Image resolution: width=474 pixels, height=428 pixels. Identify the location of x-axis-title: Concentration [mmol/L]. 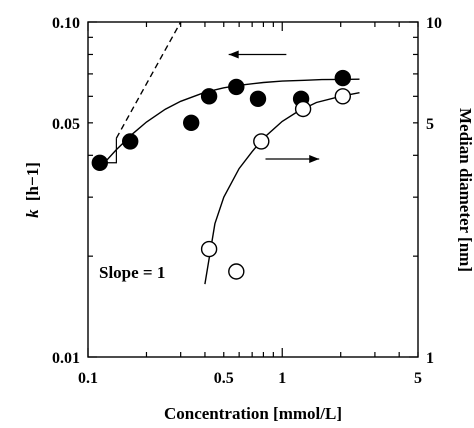
(253, 413).